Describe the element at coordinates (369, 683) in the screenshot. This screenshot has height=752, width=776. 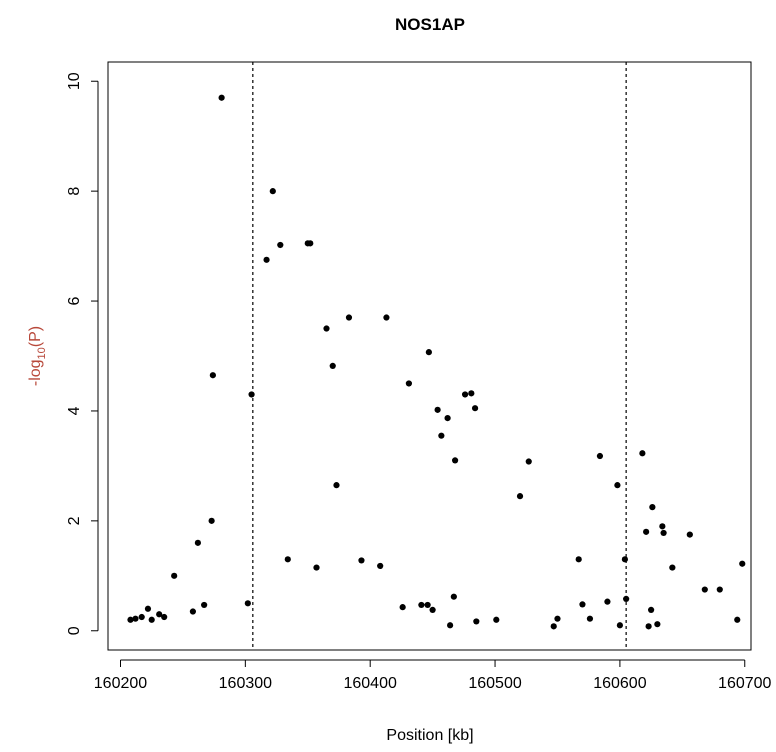
I see `x-tick-label: 160400` at that location.